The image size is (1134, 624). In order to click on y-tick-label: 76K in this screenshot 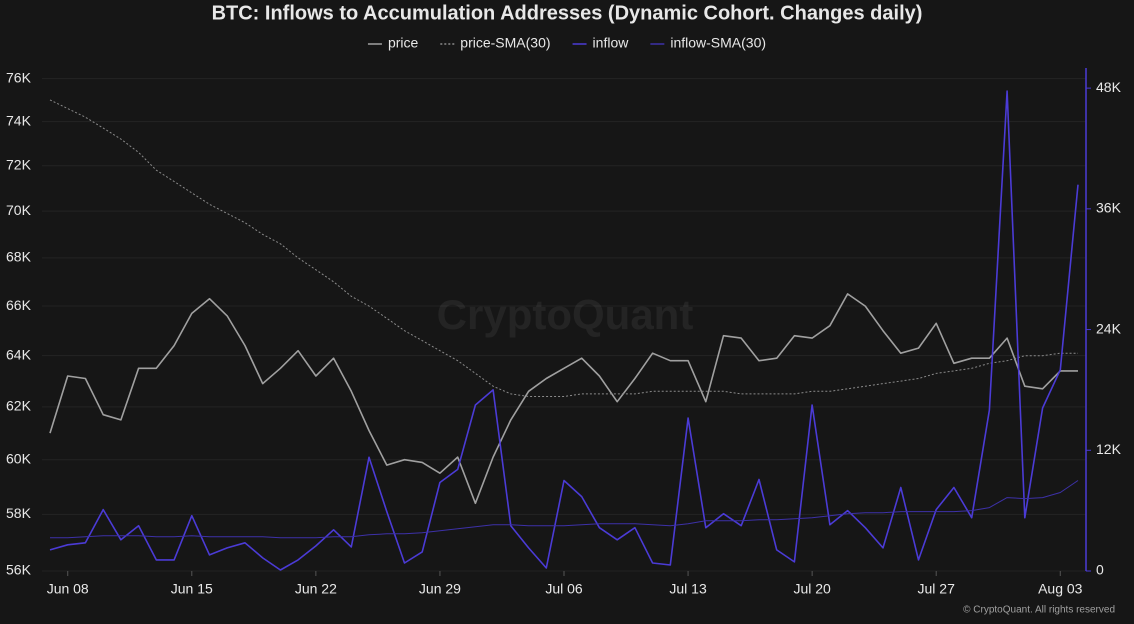, I will do `click(19, 77)`.